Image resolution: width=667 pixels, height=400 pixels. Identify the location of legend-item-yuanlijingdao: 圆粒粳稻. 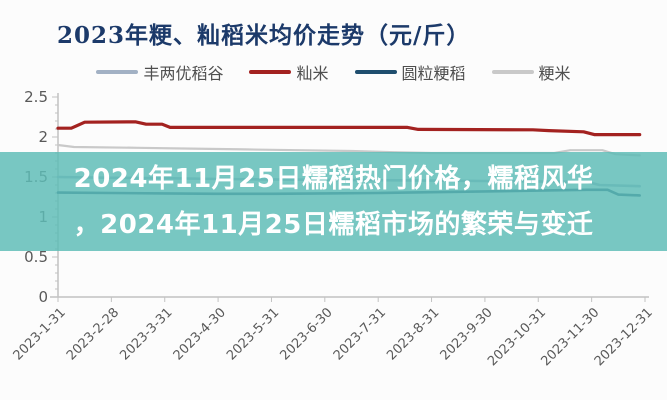
(410, 72).